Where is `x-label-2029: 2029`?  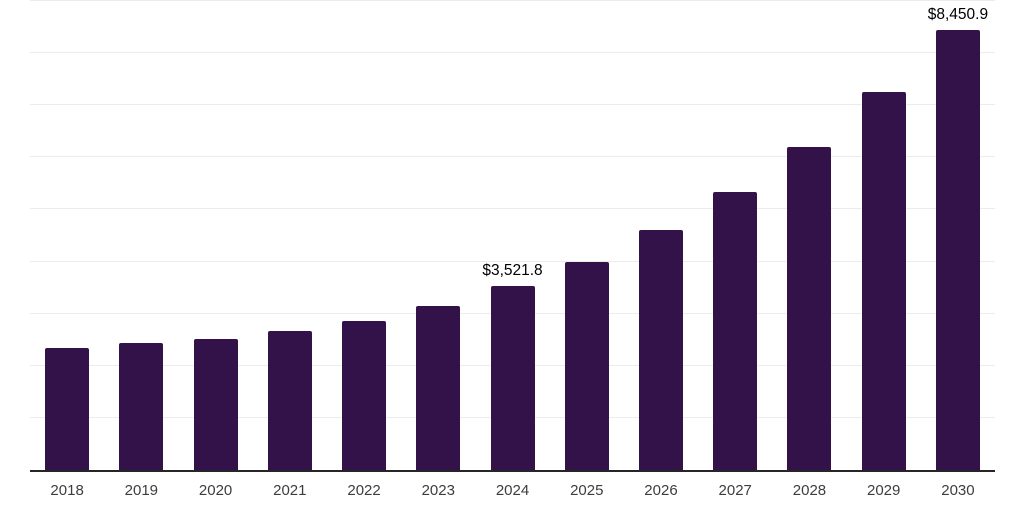
x-label-2029: 2029 is located at coordinates (884, 490).